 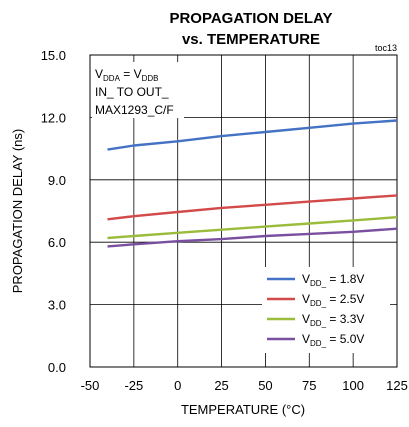 What do you see at coordinates (132, 92) in the screenshot?
I see `annotation-line2: IN_ TO OUT_` at bounding box center [132, 92].